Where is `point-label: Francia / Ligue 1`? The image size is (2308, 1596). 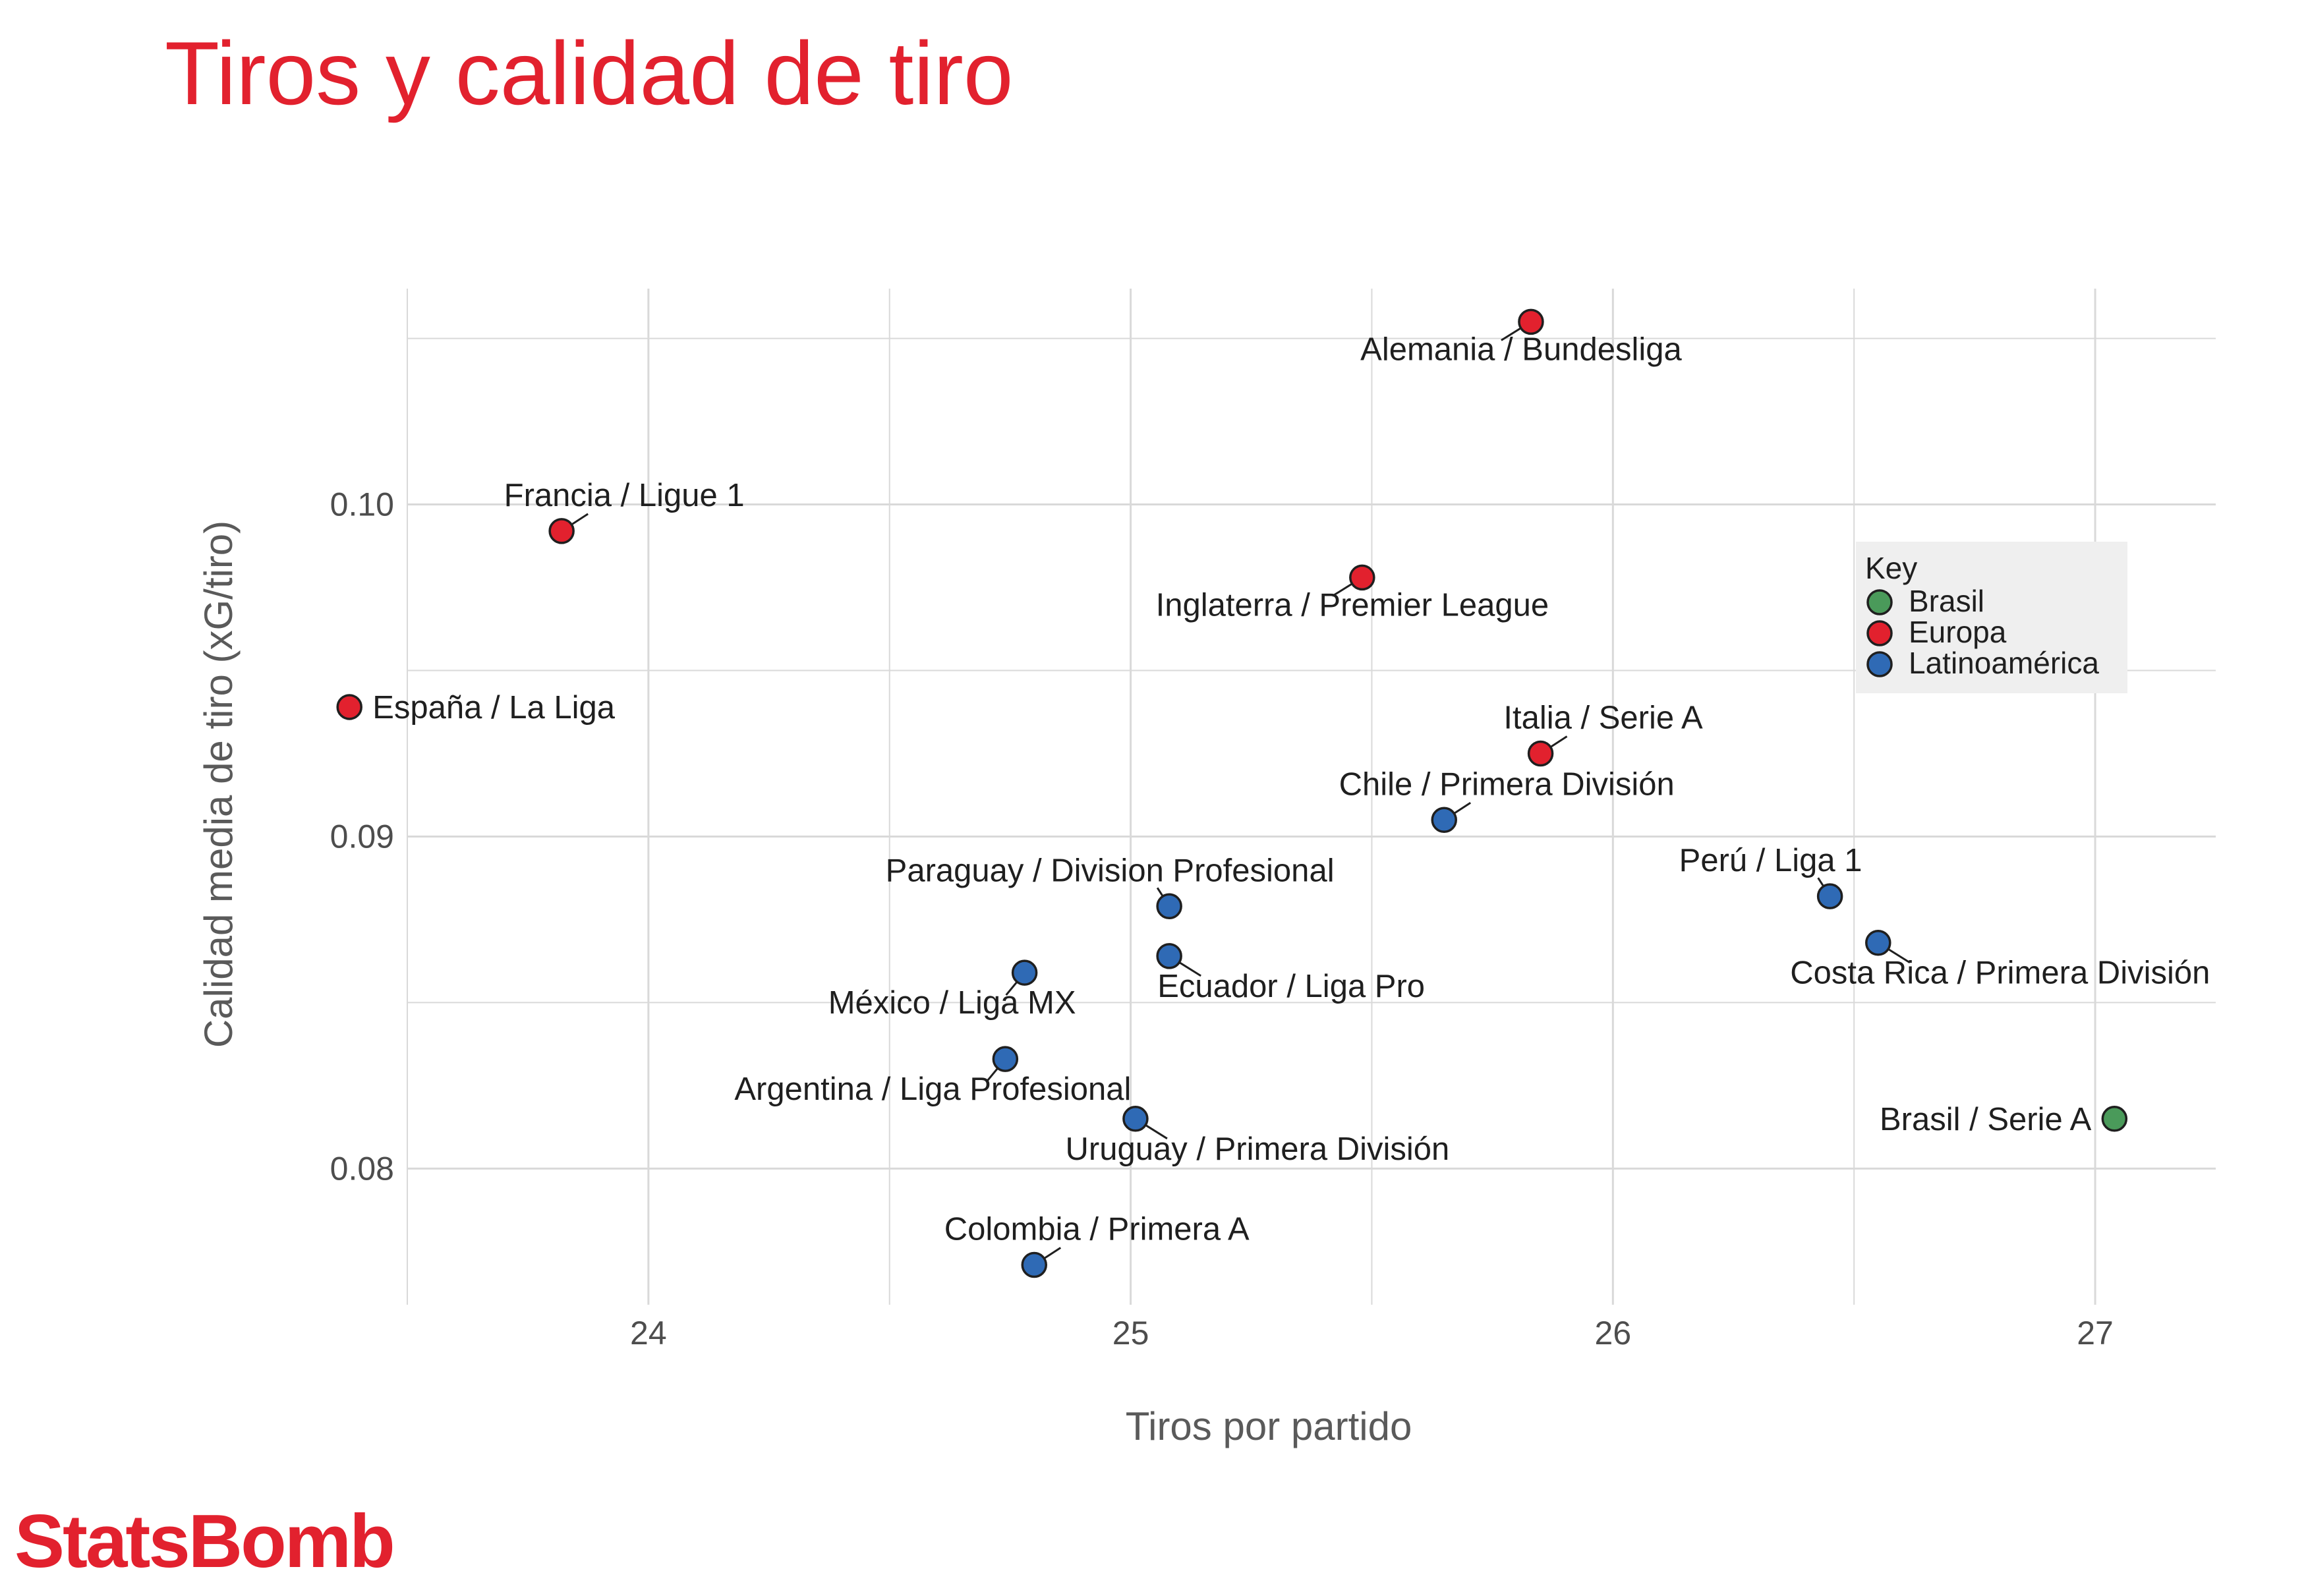
point-label: Francia / Ligue 1 is located at coordinates (624, 495).